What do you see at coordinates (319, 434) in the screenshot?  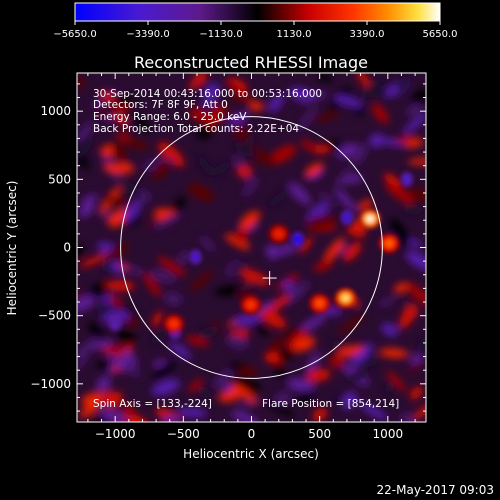 I see `x-tick-label: 500` at bounding box center [319, 434].